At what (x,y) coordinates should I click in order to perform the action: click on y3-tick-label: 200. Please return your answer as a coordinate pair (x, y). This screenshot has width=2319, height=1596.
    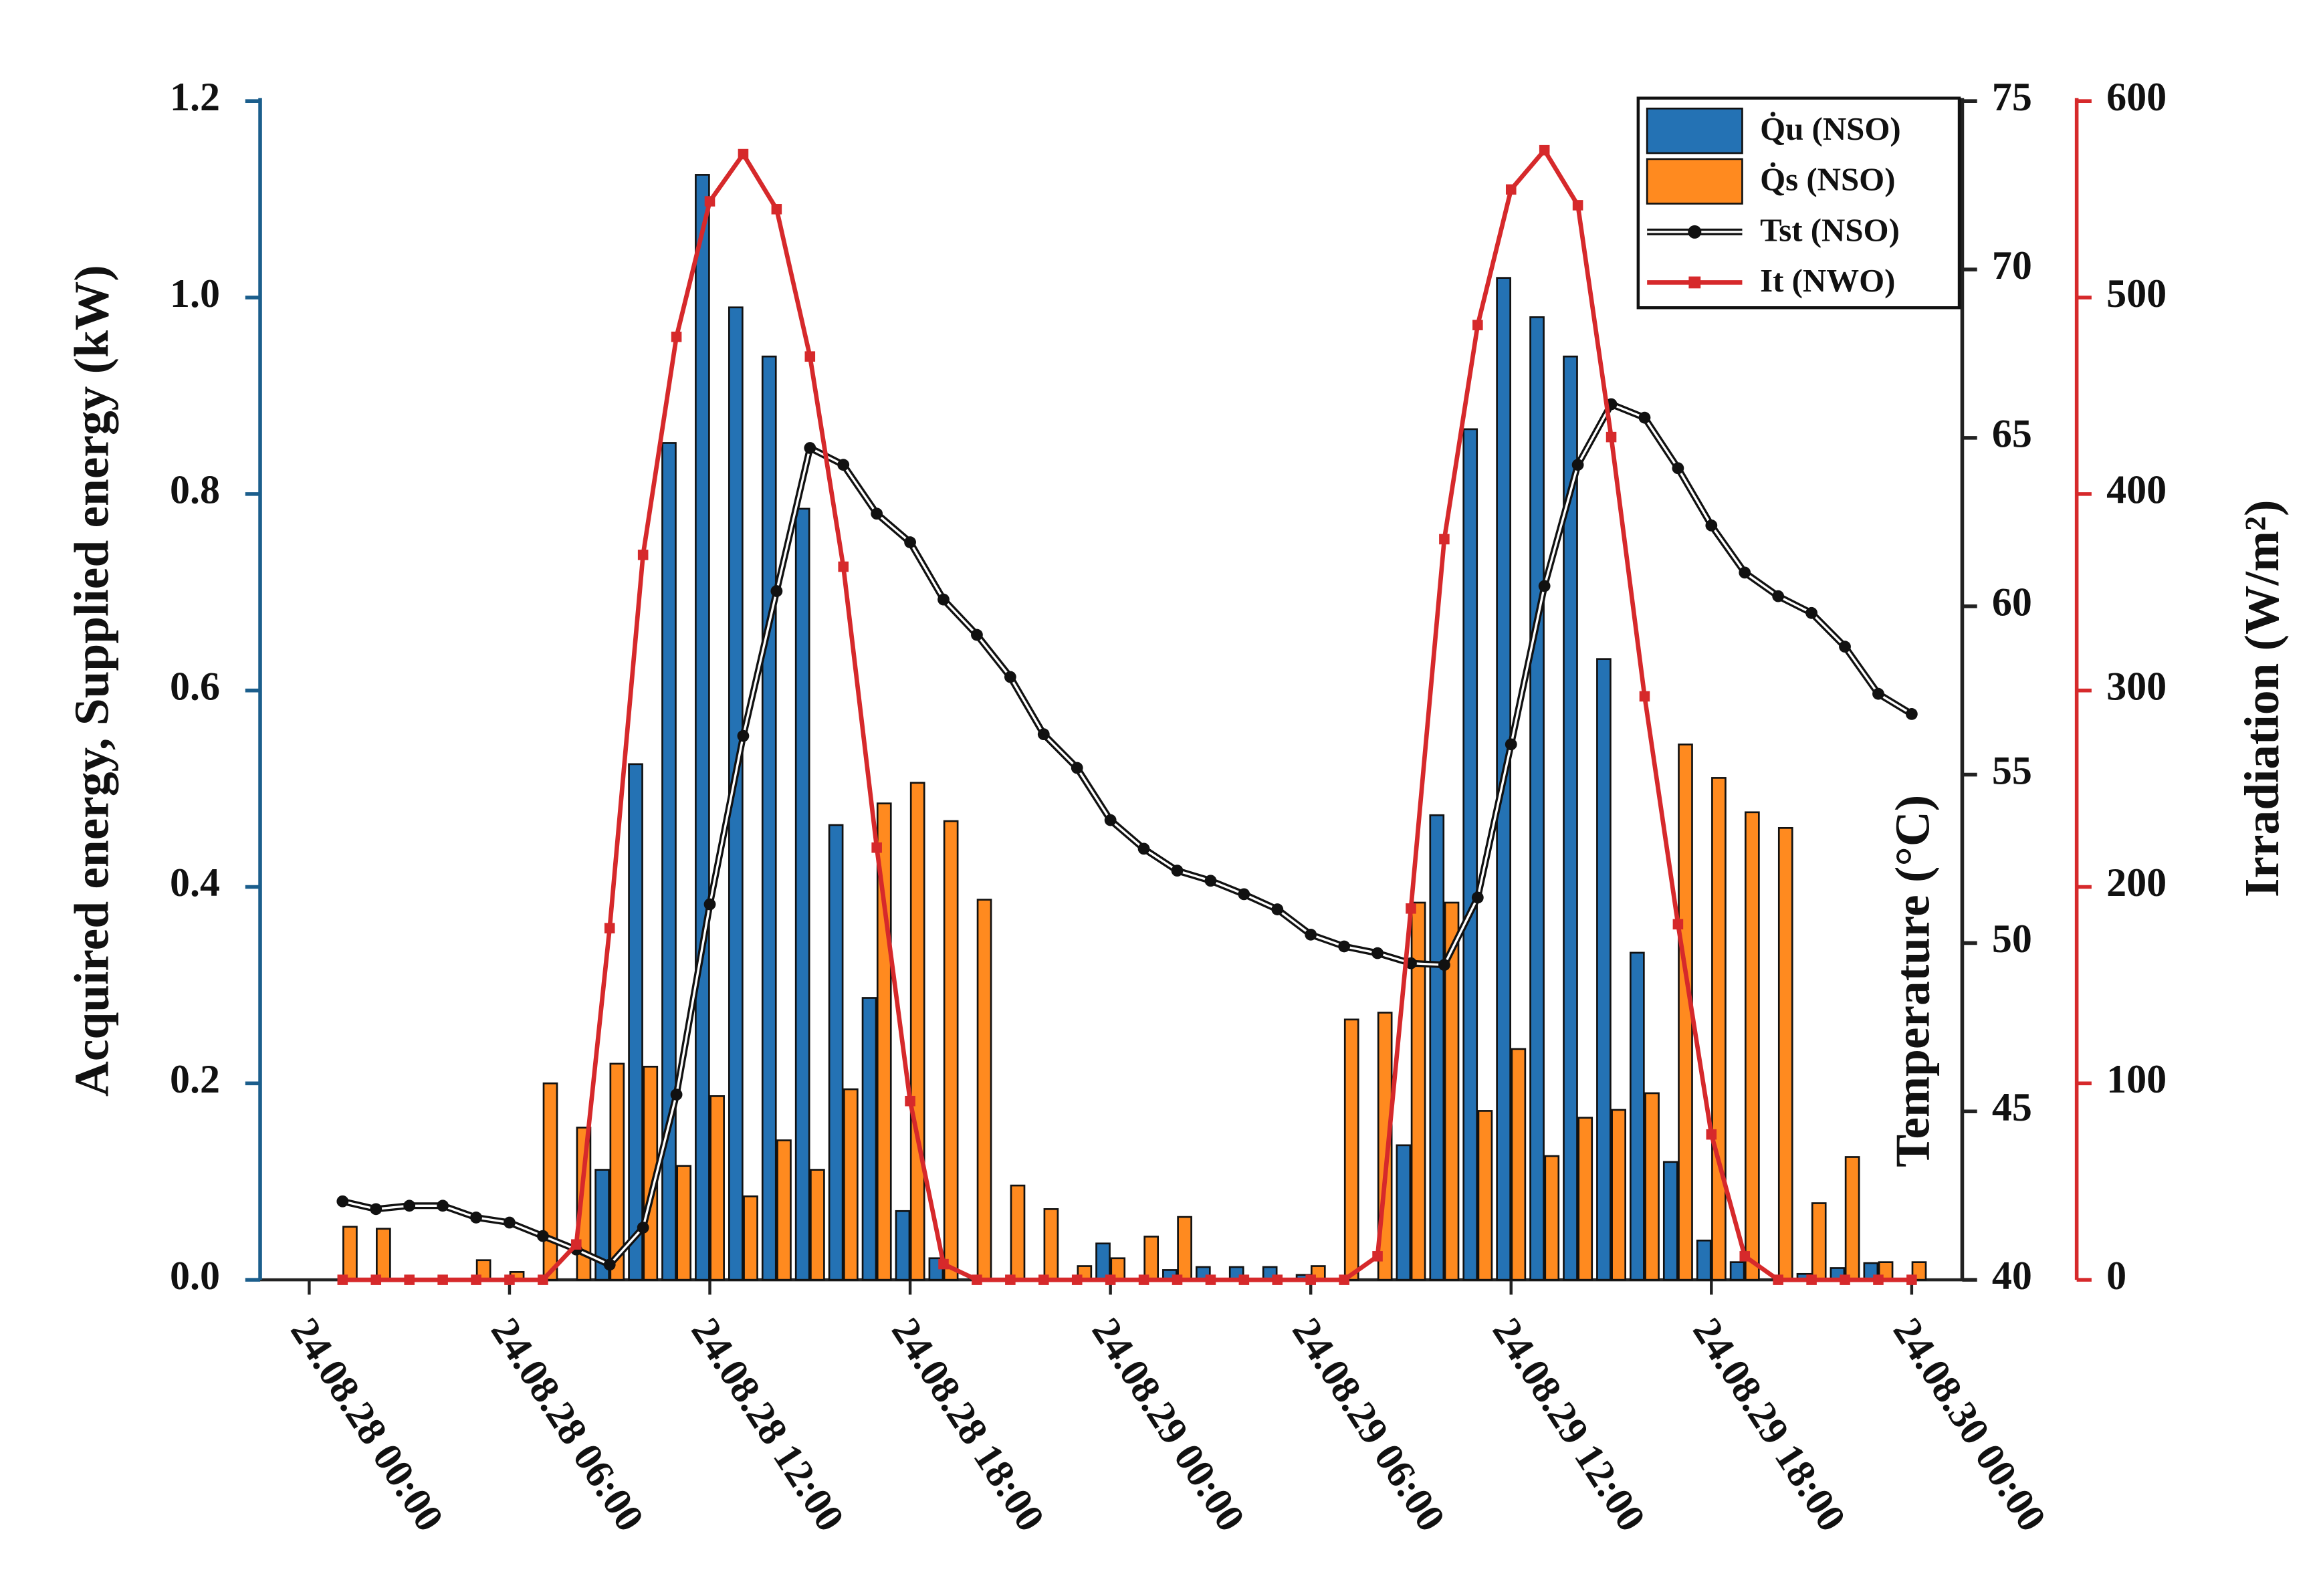
    Looking at the image, I should click on (2136, 883).